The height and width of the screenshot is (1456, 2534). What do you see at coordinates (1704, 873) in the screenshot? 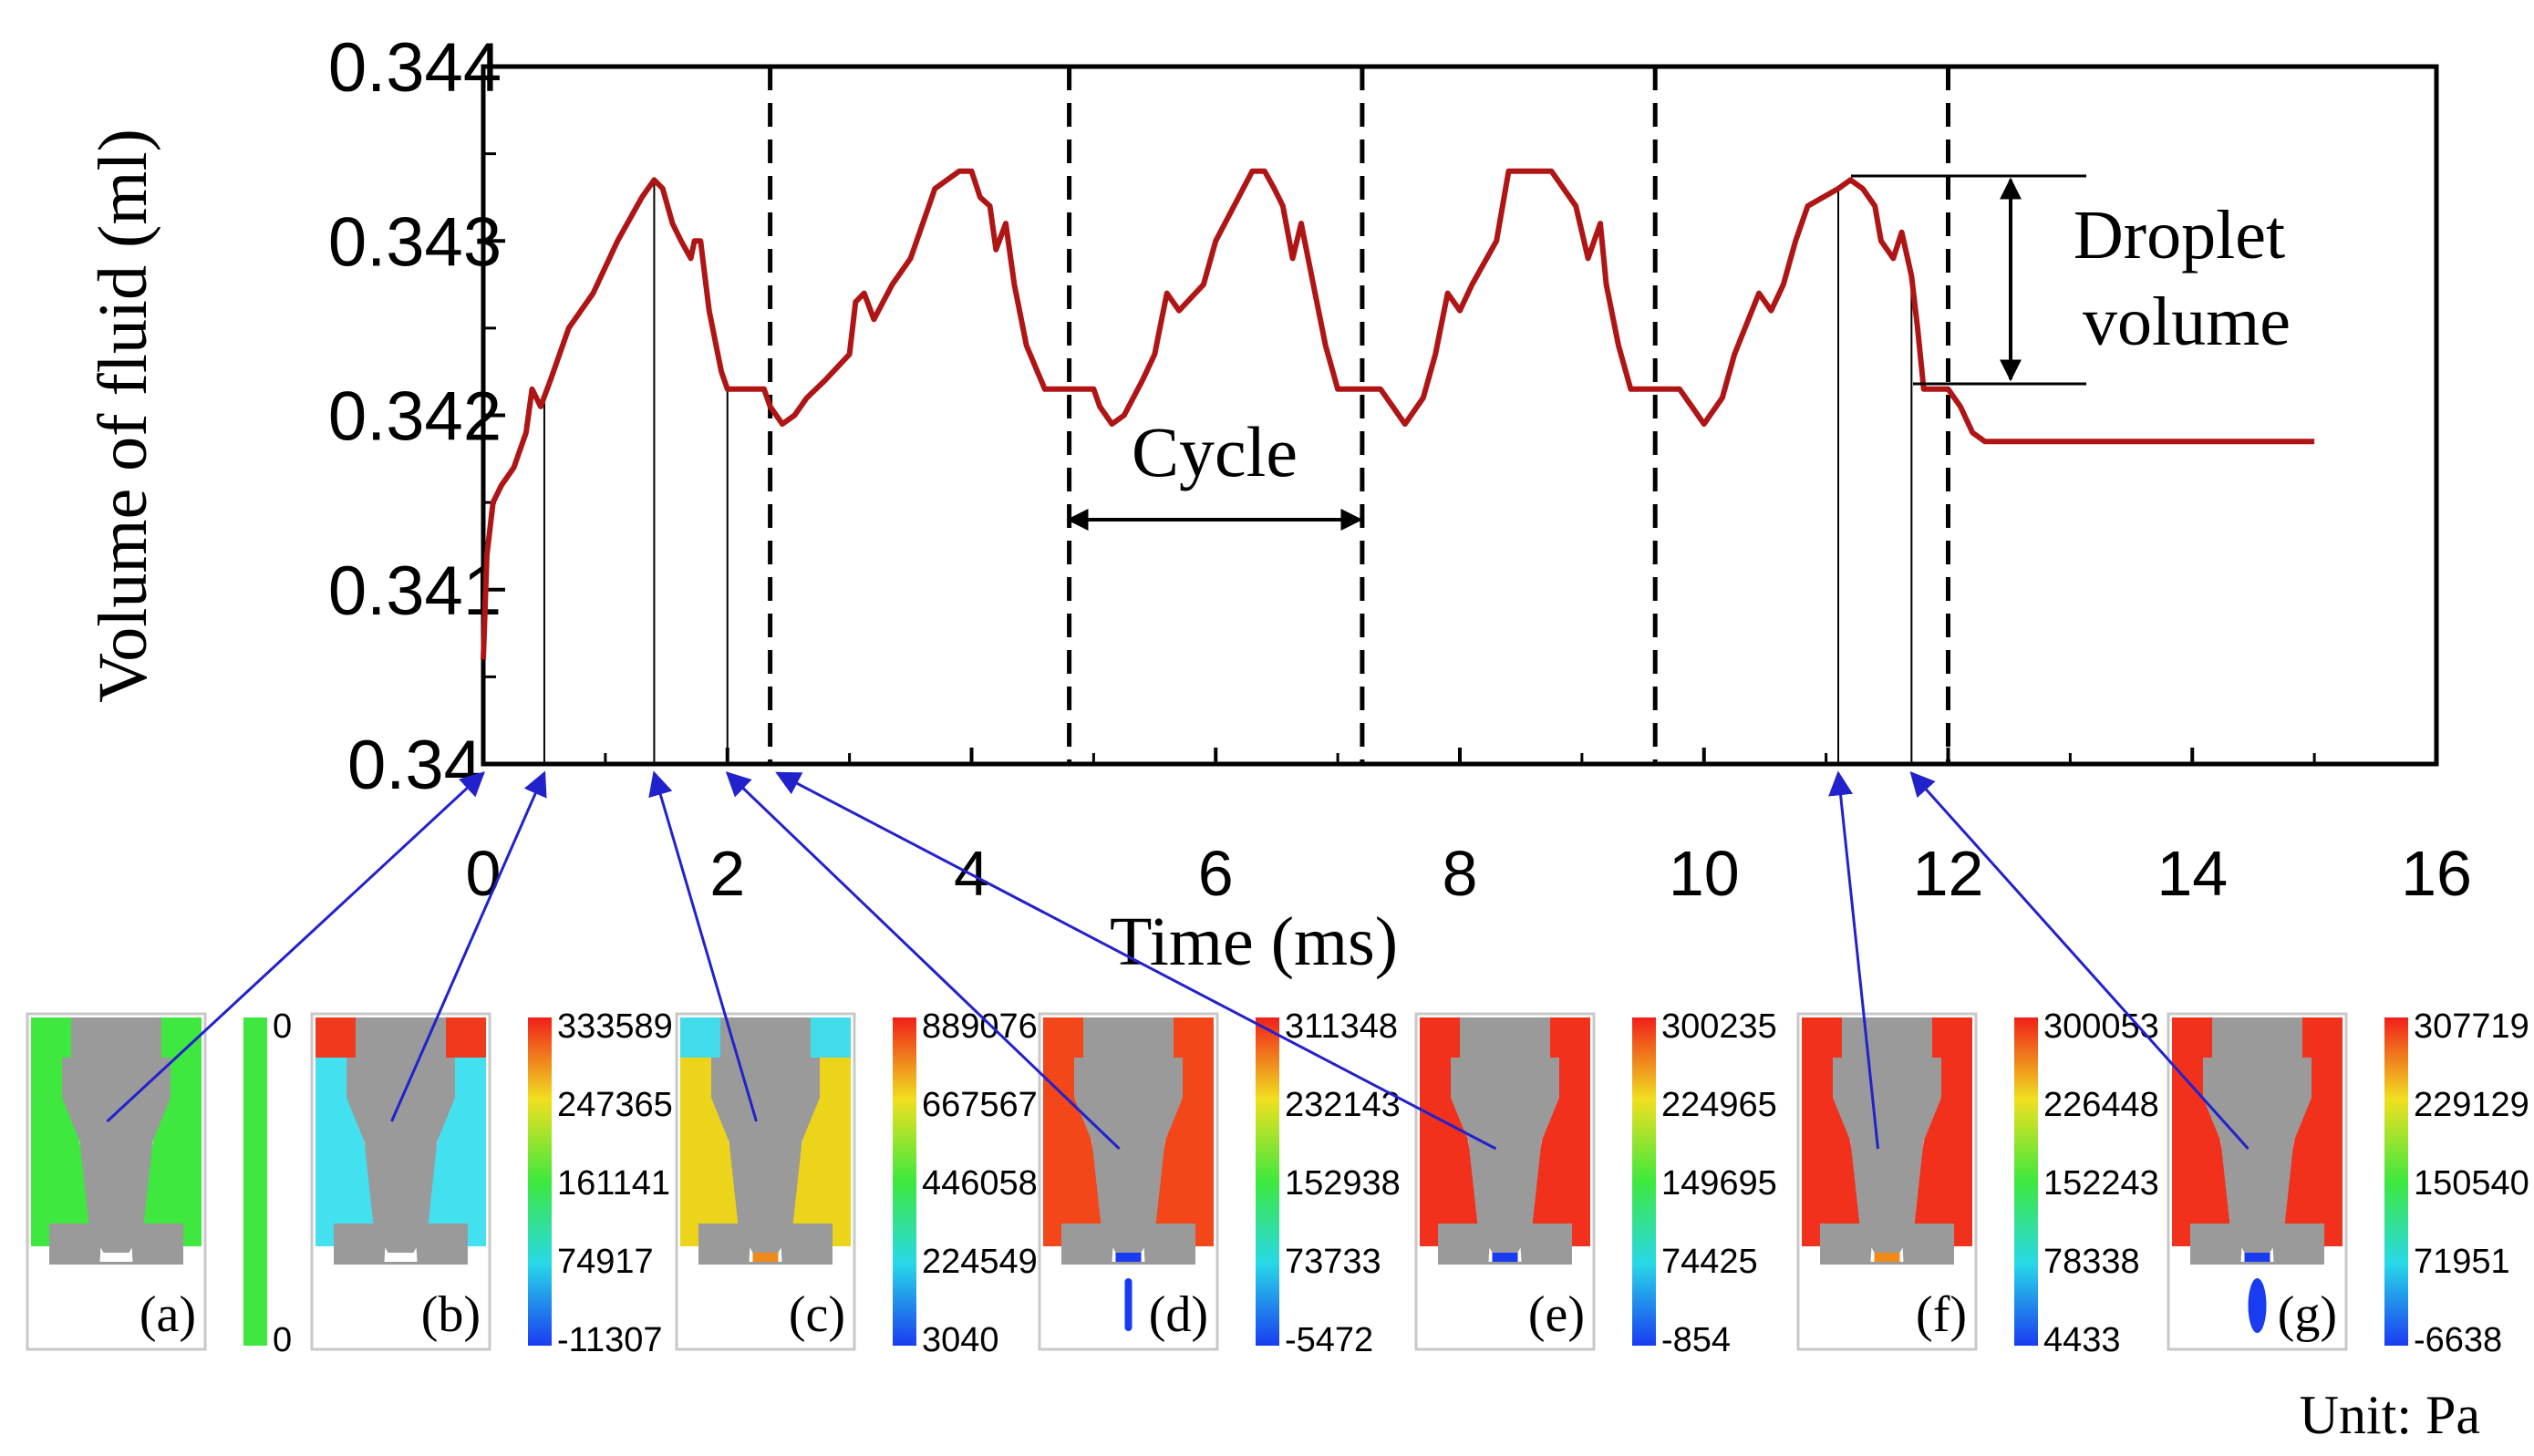
I see `x-tick-label: 10` at bounding box center [1704, 873].